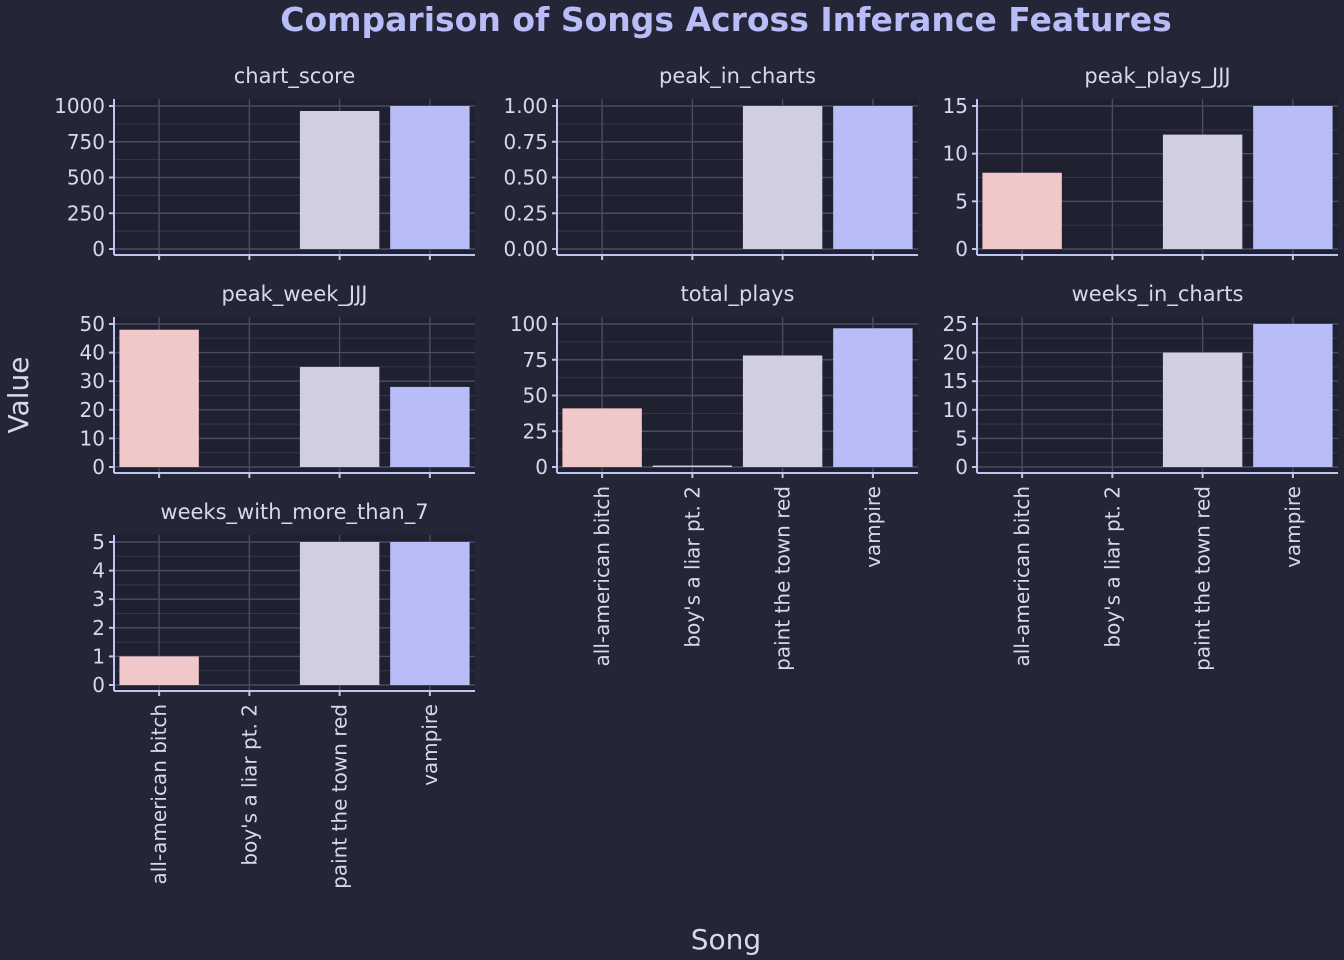 This screenshot has width=1344, height=960. What do you see at coordinates (1140, 162) in the screenshot?
I see `facet-panel-peak_plays_JJJ: 0 5 10 15 peak_plays_JJJ` at bounding box center [1140, 162].